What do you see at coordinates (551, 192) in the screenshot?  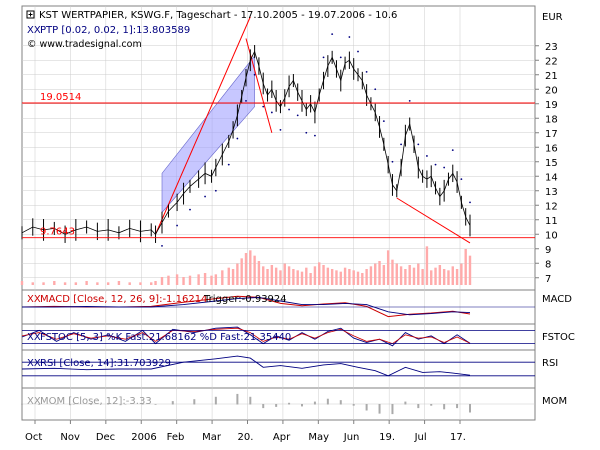 I see `y-tick-label-13: 13` at bounding box center [551, 192].